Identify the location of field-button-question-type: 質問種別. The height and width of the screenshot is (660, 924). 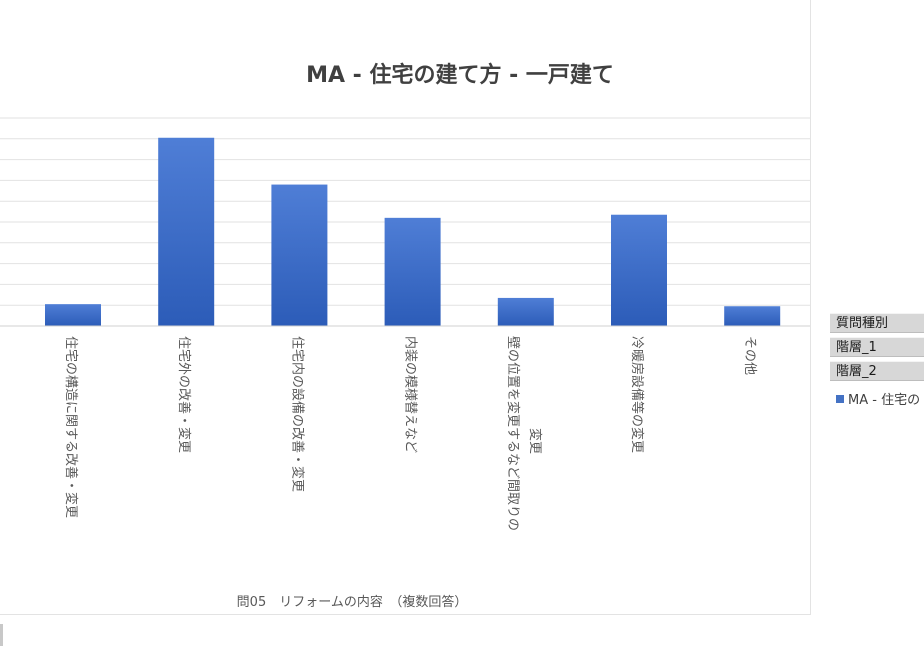
(877, 323).